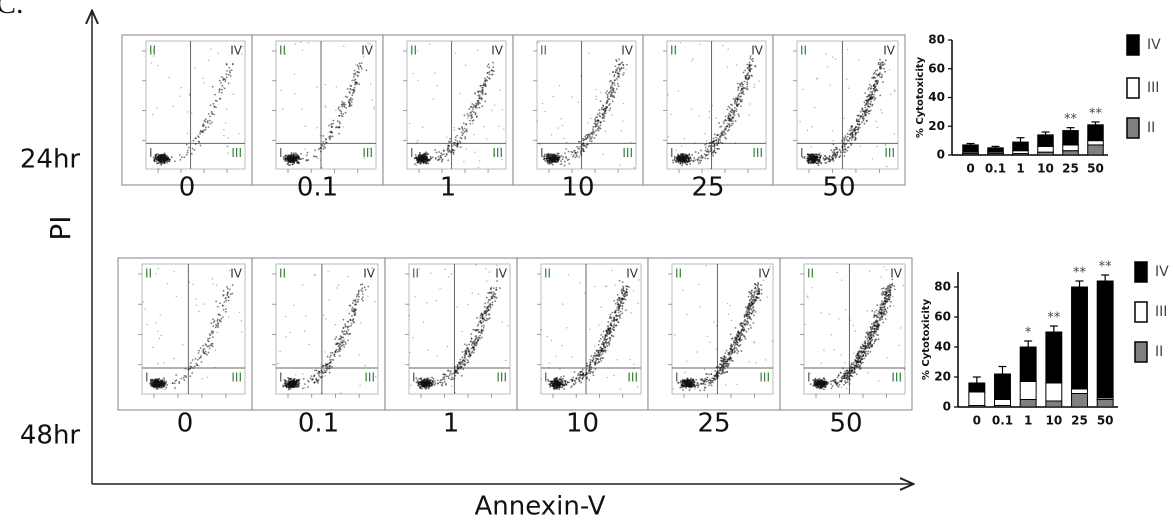 Image resolution: width=1173 pixels, height=527 pixels. What do you see at coordinates (539, 507) in the screenshot?
I see `x-axis-label: Annexin-V` at bounding box center [539, 507].